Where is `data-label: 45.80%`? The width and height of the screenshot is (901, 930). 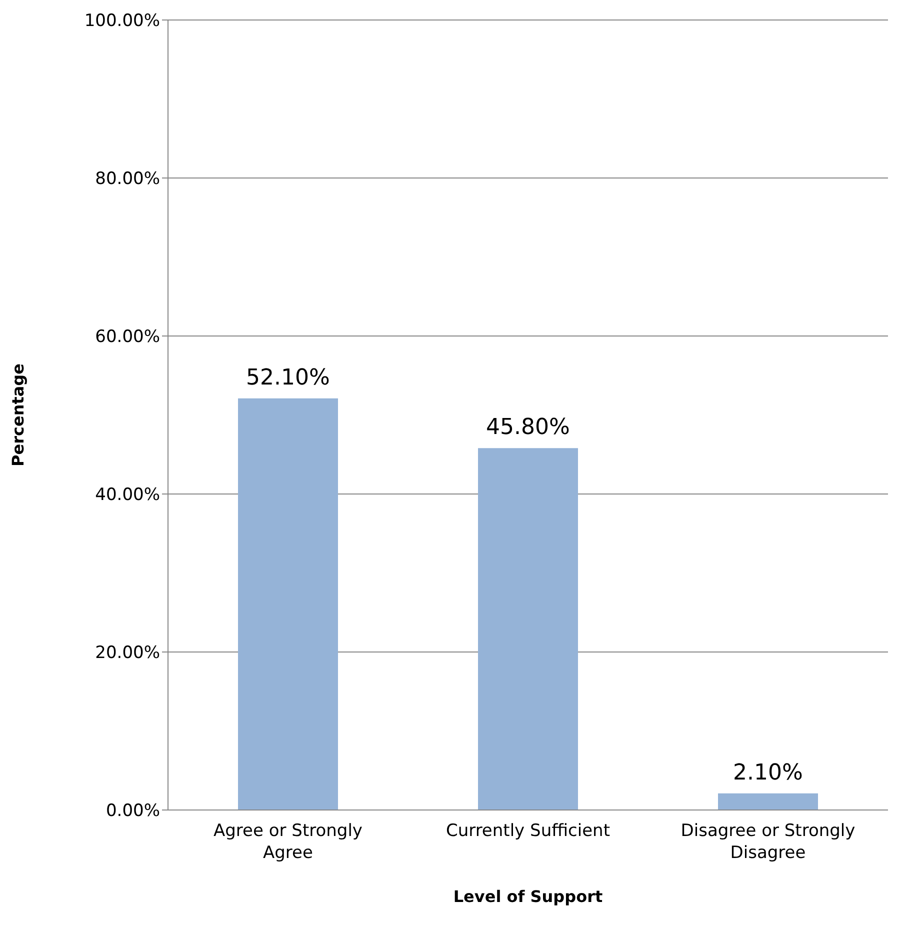
data-label: 45.80% is located at coordinates (528, 427).